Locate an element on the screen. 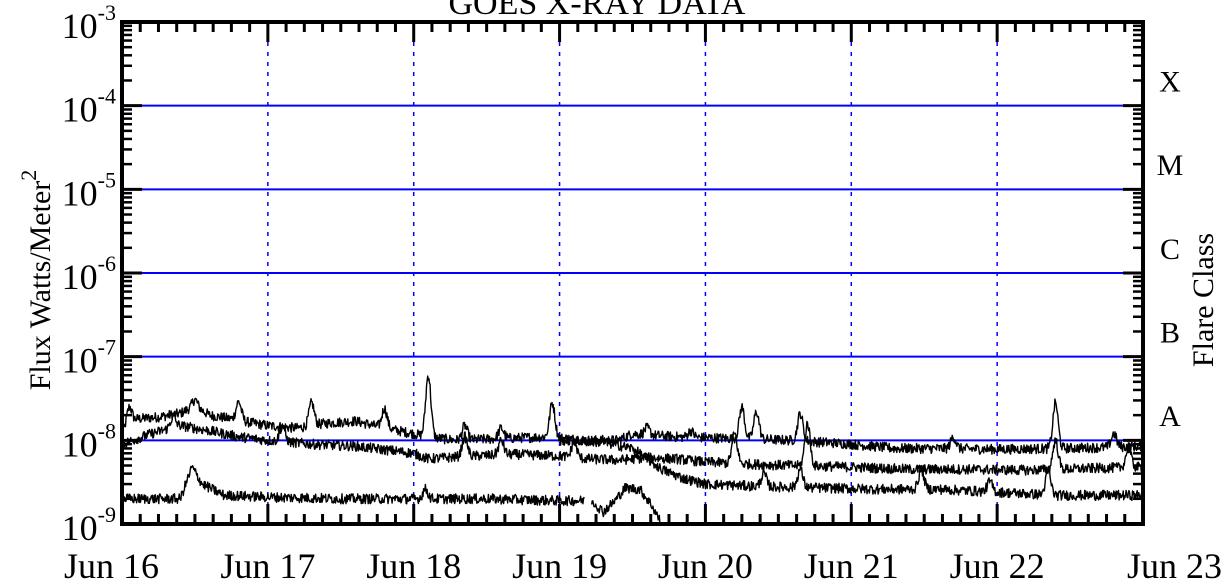  flare-class-labels: A B C M X is located at coordinates (1170, 250).